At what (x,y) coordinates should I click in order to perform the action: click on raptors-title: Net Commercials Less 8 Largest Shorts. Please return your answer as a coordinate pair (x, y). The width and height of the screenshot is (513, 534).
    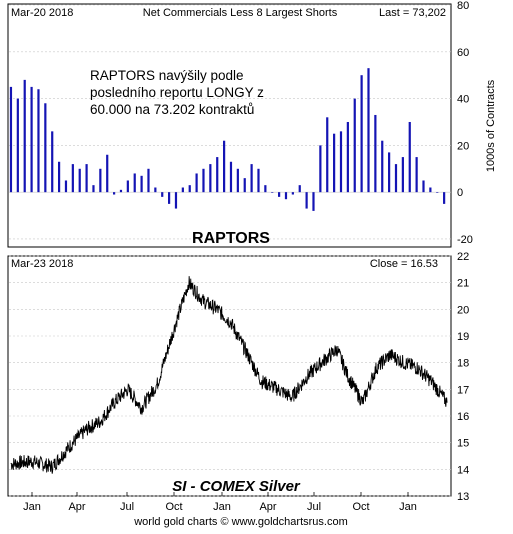
    Looking at the image, I should click on (240, 13).